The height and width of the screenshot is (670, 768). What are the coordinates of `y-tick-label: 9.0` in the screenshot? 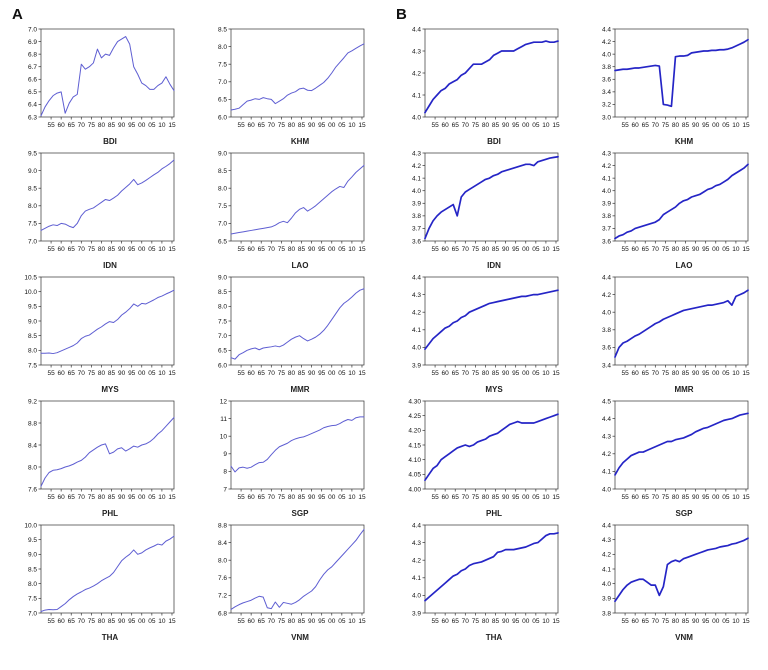 It's located at (32, 321).